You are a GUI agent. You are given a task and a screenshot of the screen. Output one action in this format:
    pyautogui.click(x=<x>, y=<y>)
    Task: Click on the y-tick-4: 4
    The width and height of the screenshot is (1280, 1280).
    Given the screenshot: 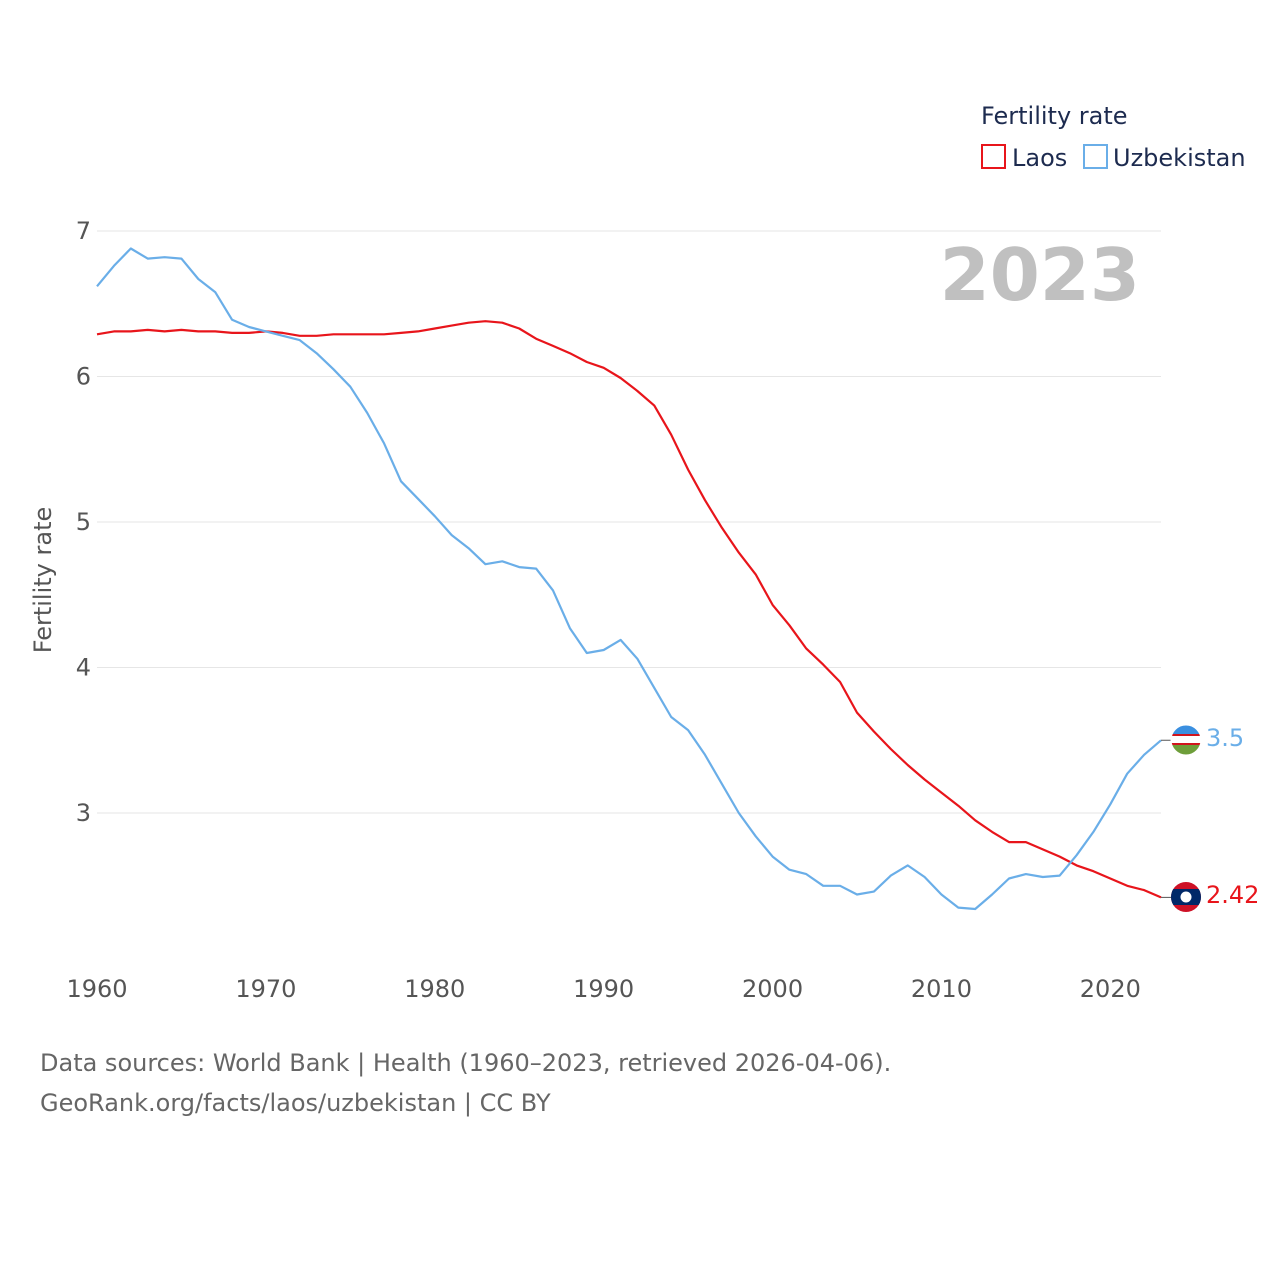 What is the action you would take?
    pyautogui.click(x=83, y=668)
    